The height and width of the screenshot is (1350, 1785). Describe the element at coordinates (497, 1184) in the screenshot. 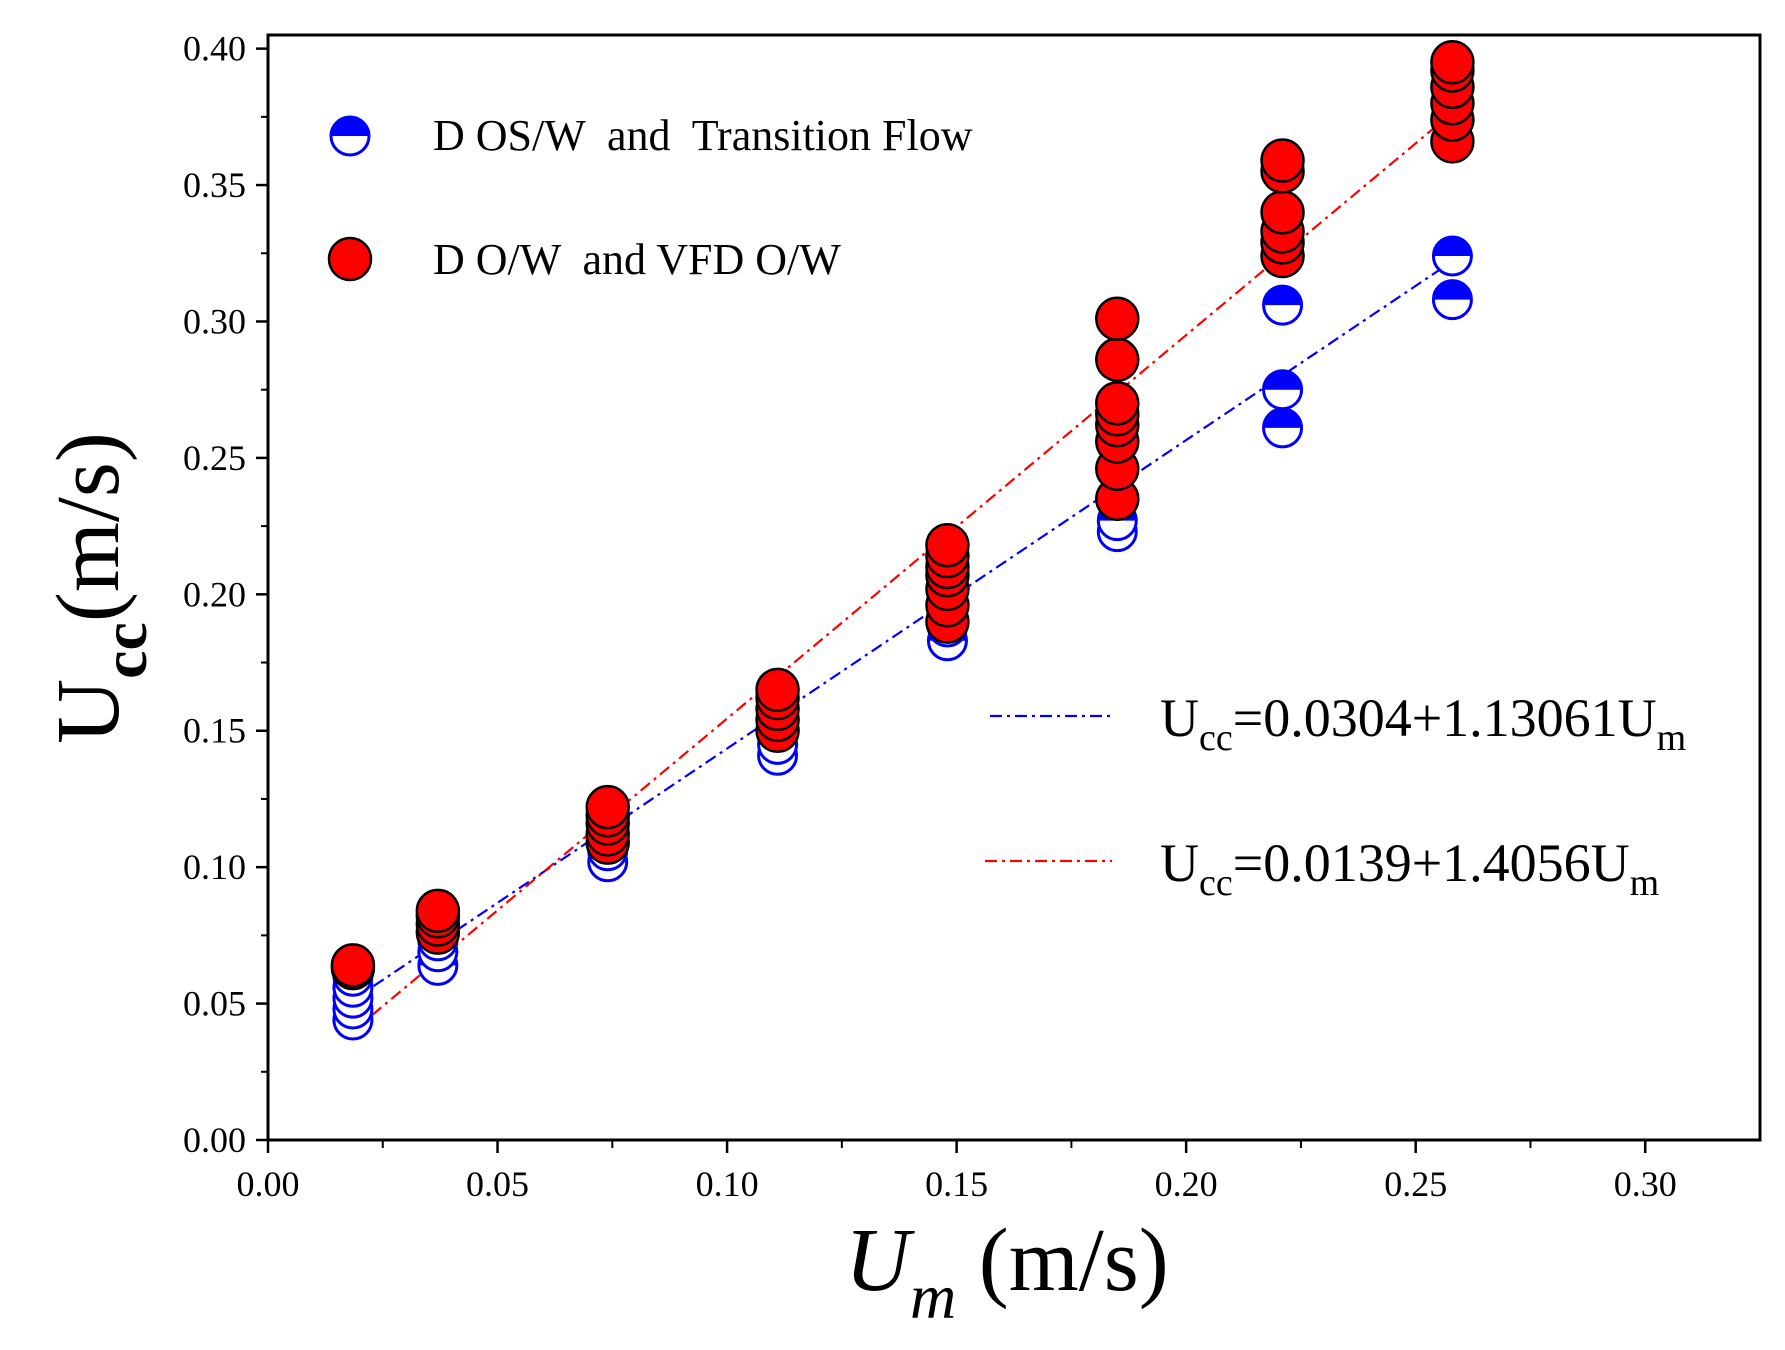

I see `x-tick-label: 0.05` at that location.